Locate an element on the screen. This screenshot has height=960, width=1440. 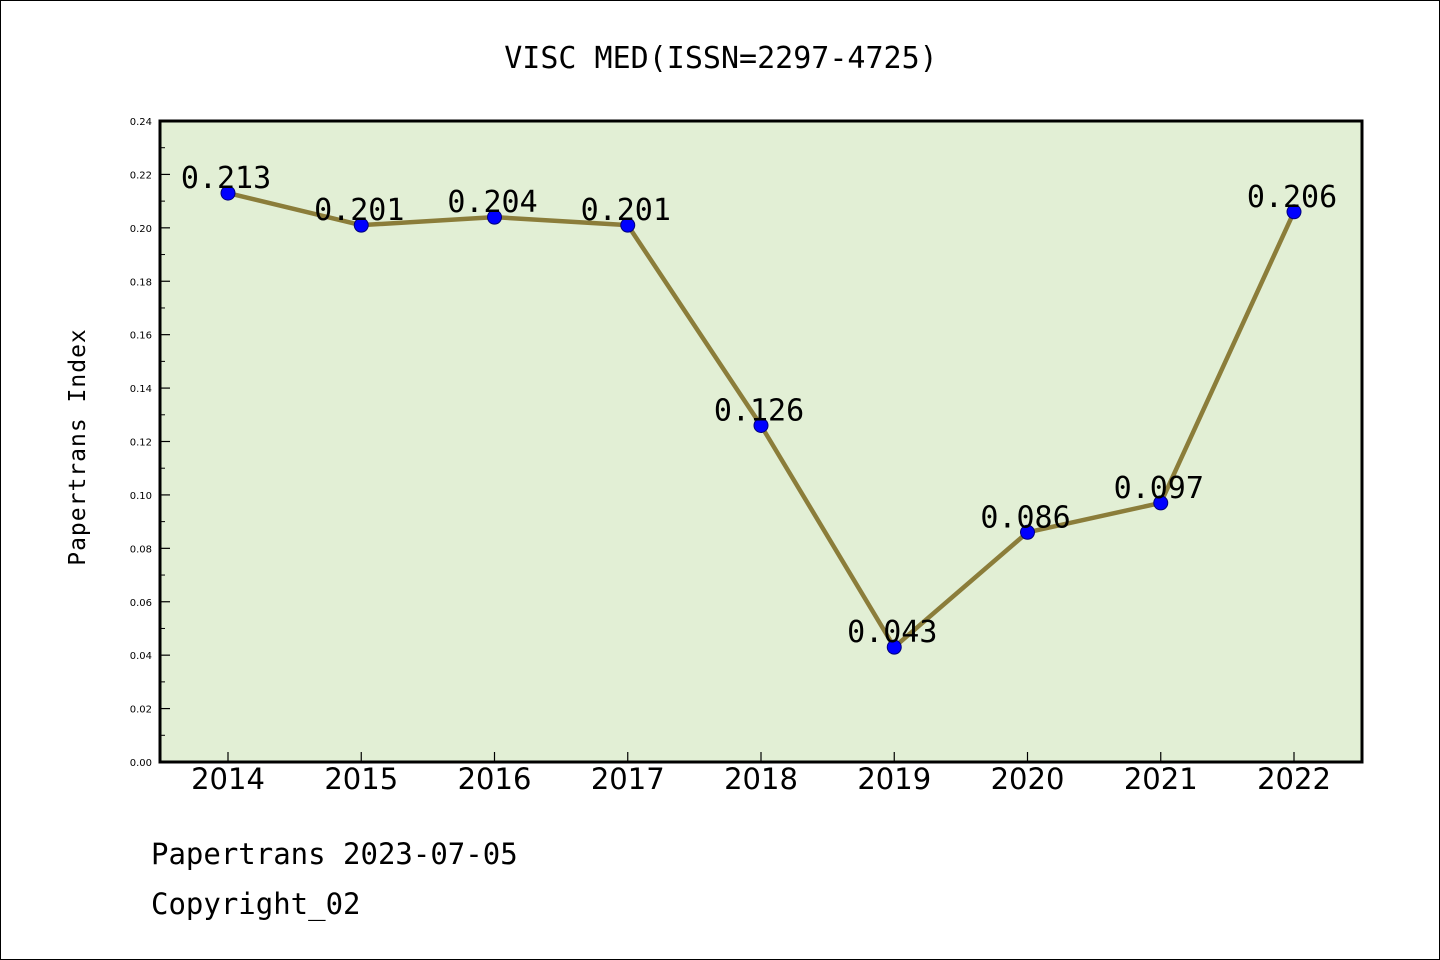
y-tick-label: 0.06 is located at coordinates (141, 603).